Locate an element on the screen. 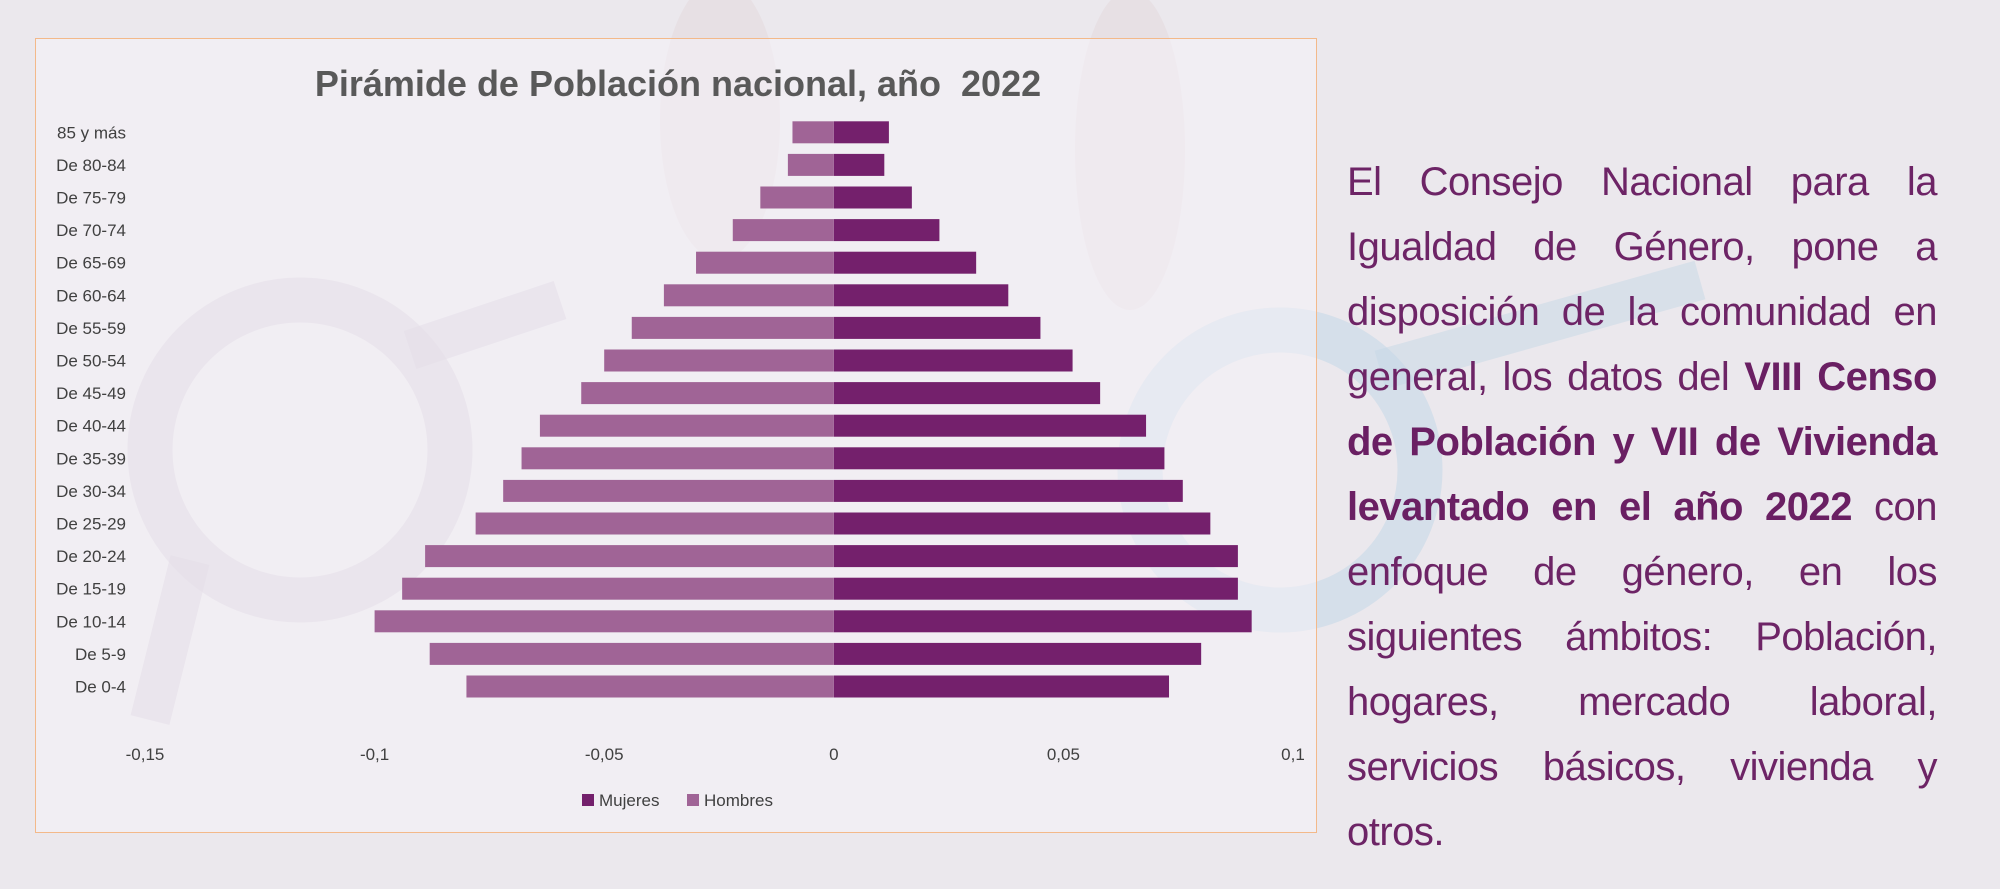  x-tick-label: -0,15 is located at coordinates (145, 754).